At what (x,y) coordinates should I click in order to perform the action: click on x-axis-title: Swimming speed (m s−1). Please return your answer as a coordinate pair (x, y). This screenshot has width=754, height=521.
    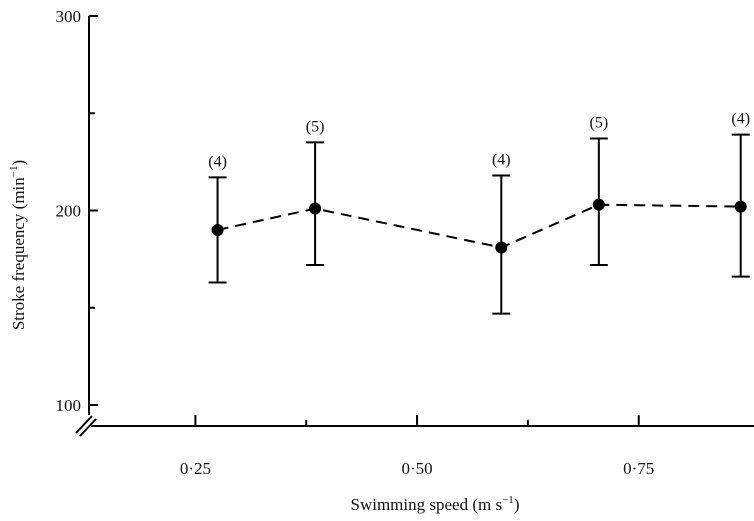
    Looking at the image, I should click on (435, 504).